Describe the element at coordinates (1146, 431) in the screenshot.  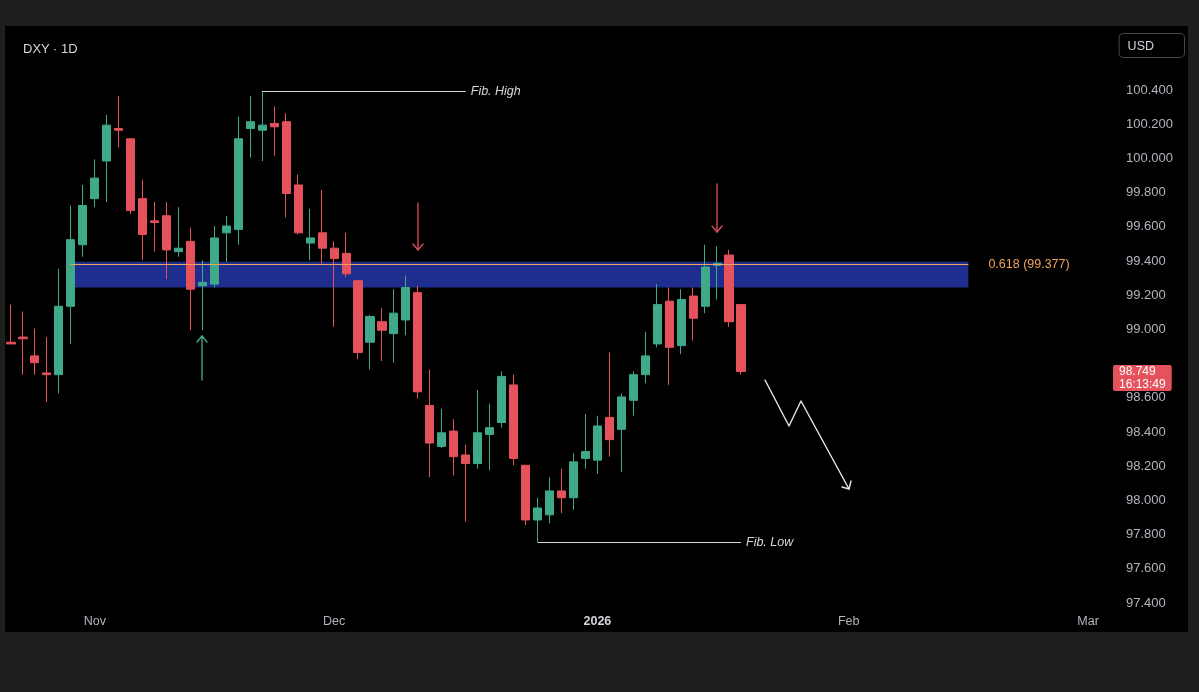
I see `y-tick-label: 98.400` at that location.